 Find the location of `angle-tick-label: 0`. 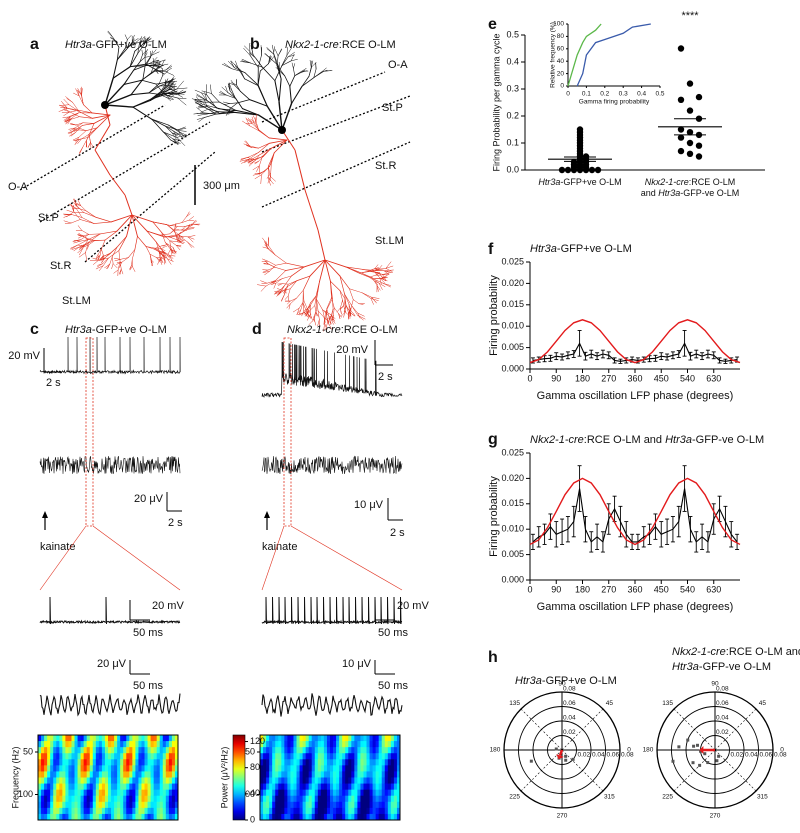

angle-tick-label: 0 is located at coordinates (629, 750).